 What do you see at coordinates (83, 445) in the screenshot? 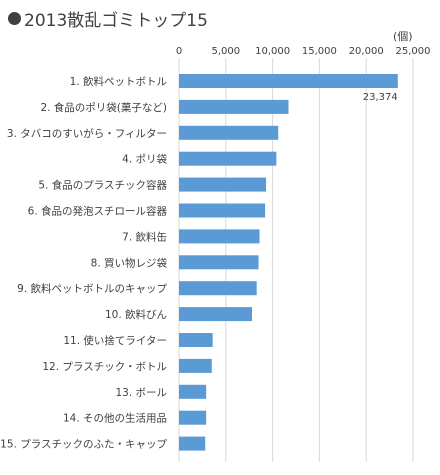
I see `category-label: 15. プラスチックのふた・キャップ` at bounding box center [83, 445].